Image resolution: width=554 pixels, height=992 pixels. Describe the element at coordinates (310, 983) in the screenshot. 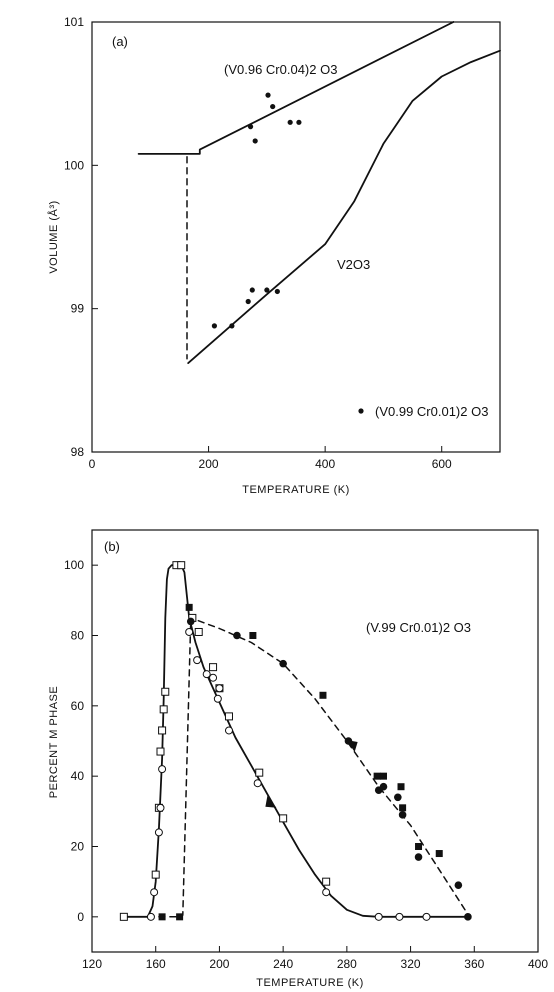

I see `panel-b-x-axis-label: TEMPERATURE (K)` at that location.